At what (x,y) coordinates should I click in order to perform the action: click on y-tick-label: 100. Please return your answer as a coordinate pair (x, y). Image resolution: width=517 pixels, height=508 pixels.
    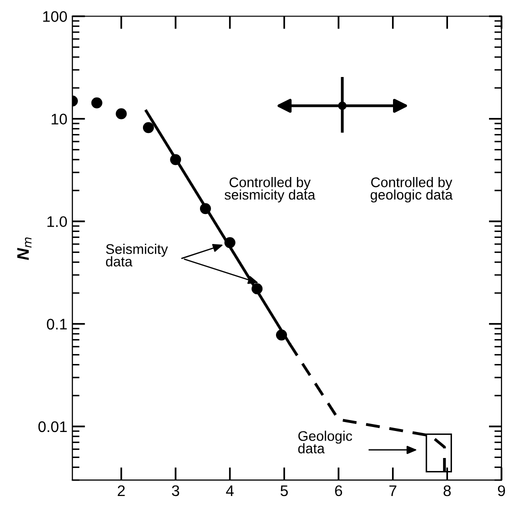
    Looking at the image, I should click on (55, 16).